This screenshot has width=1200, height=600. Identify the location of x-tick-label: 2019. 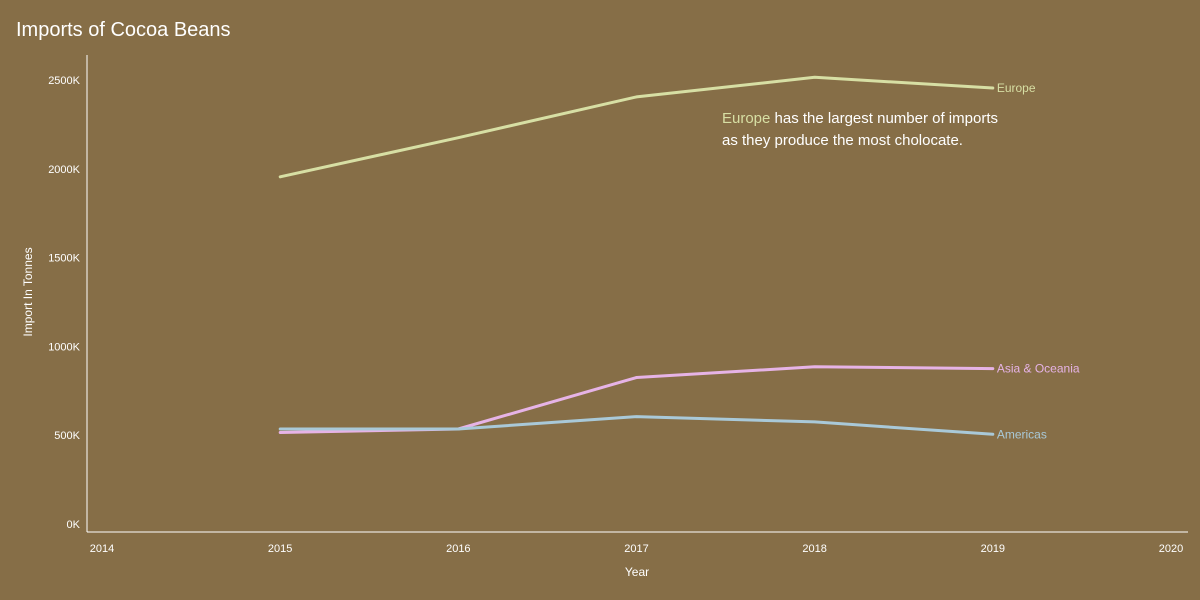
(993, 549).